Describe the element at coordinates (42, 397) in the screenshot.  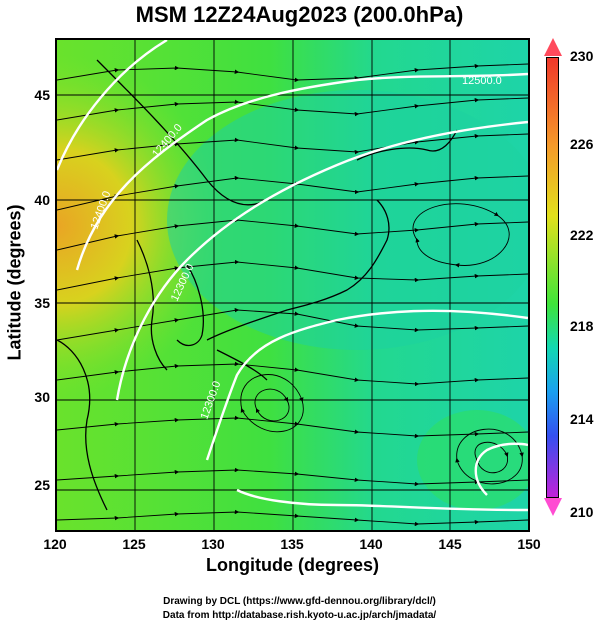
I see `y-tick-label: 30` at that location.